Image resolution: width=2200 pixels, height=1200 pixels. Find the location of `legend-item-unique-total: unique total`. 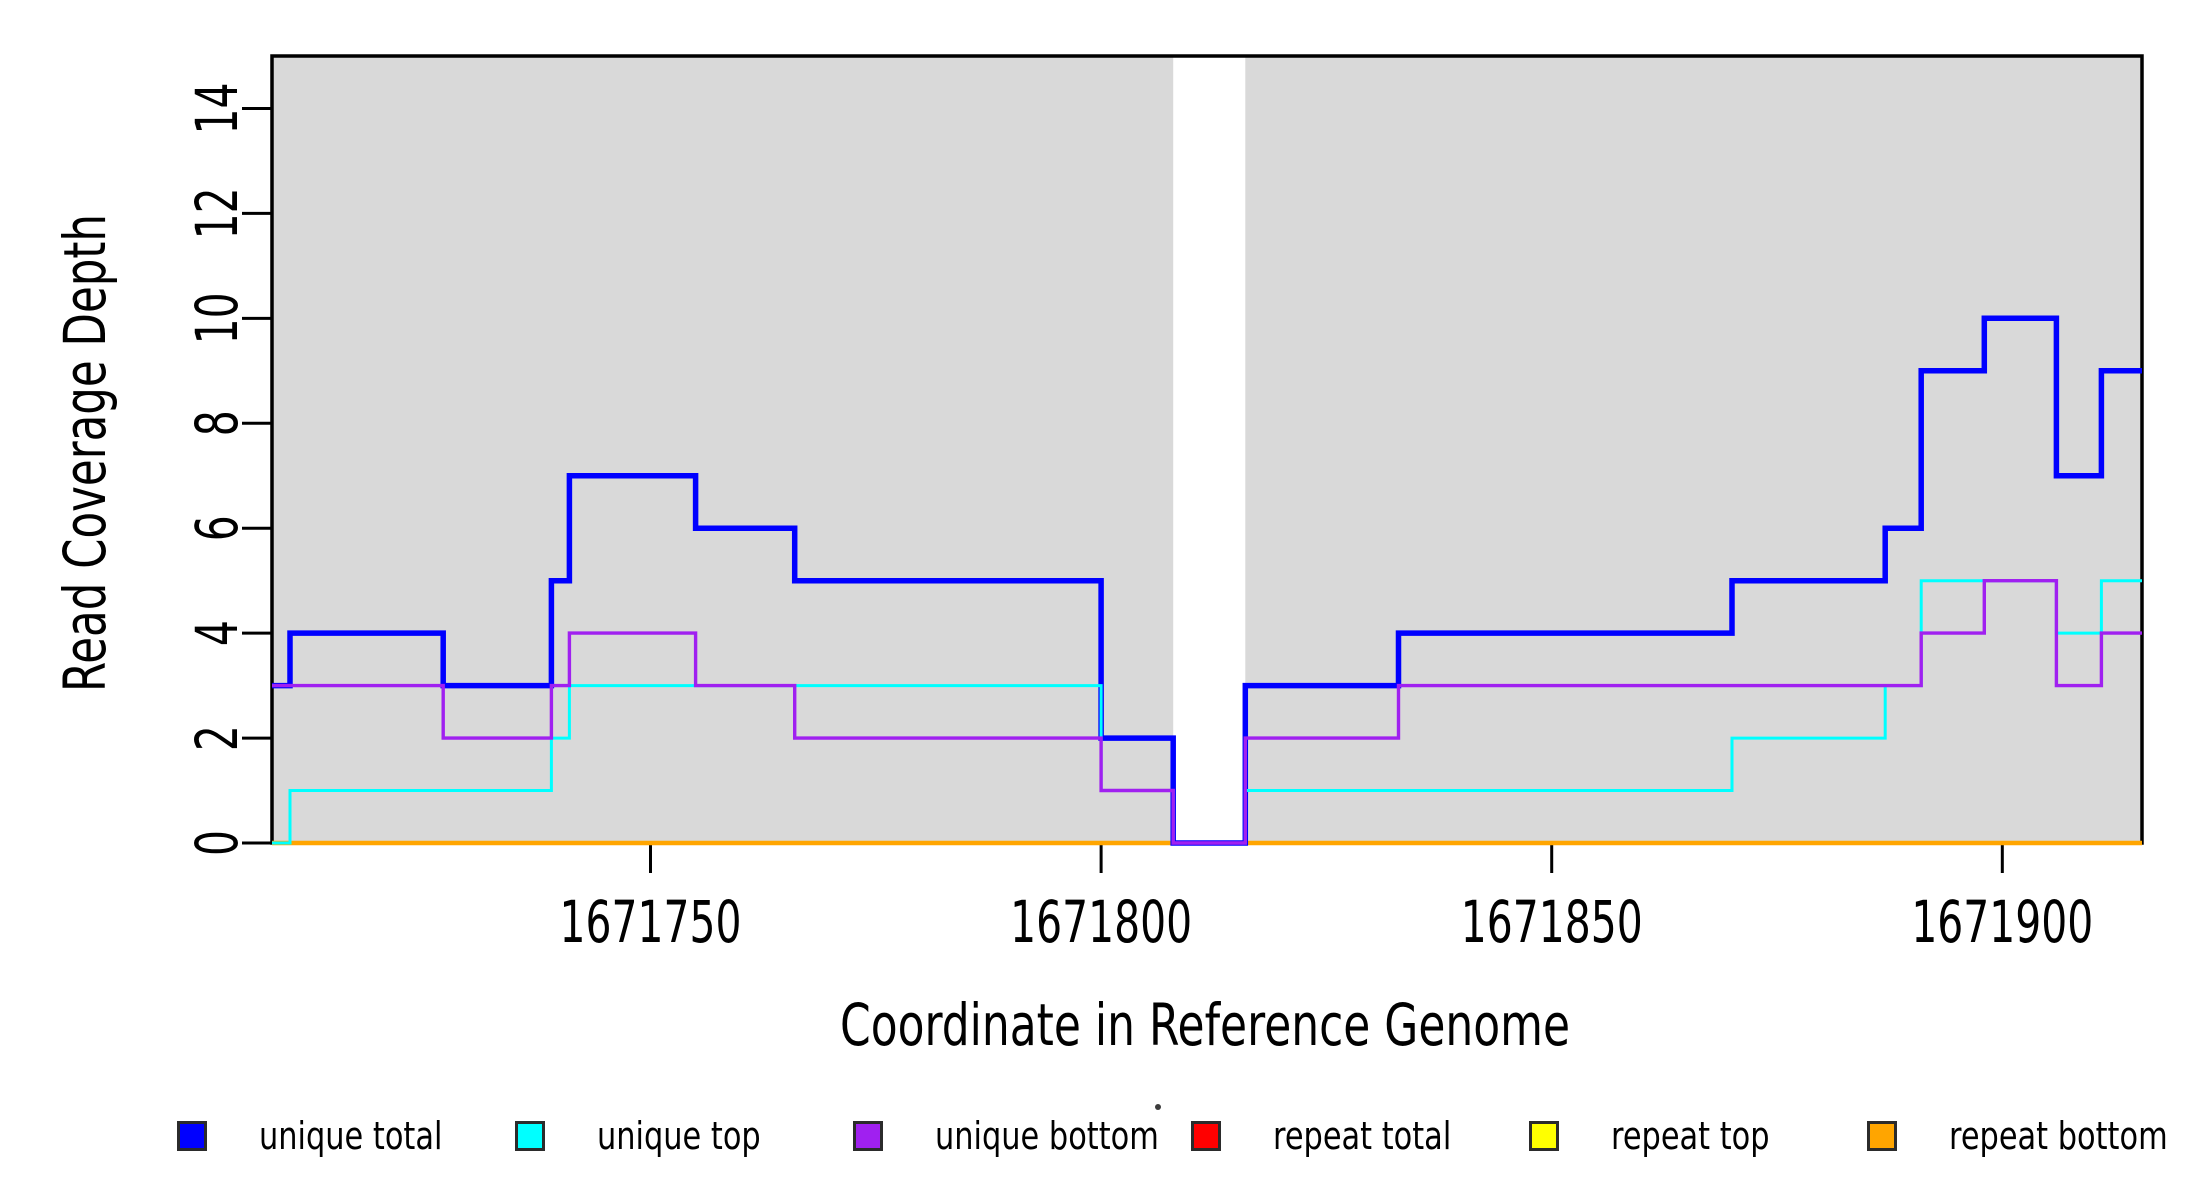

legend-item-unique-total: unique total is located at coordinates (332, 1136).